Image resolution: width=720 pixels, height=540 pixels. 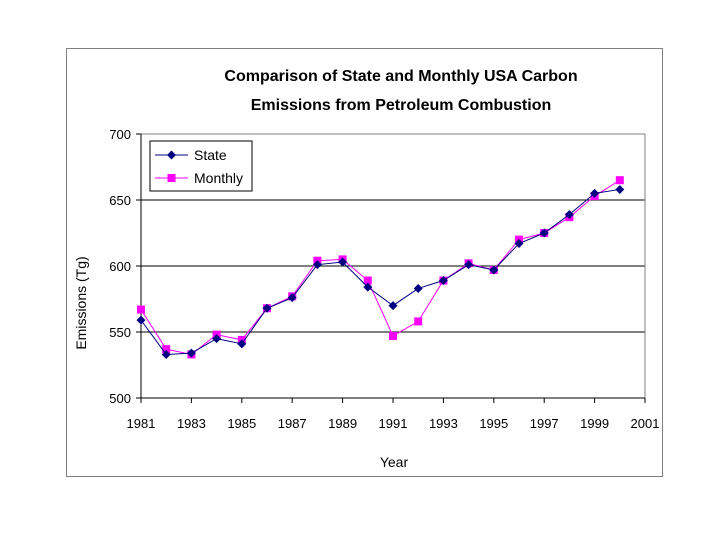 I want to click on legend: State Monthly, so click(x=201, y=166).